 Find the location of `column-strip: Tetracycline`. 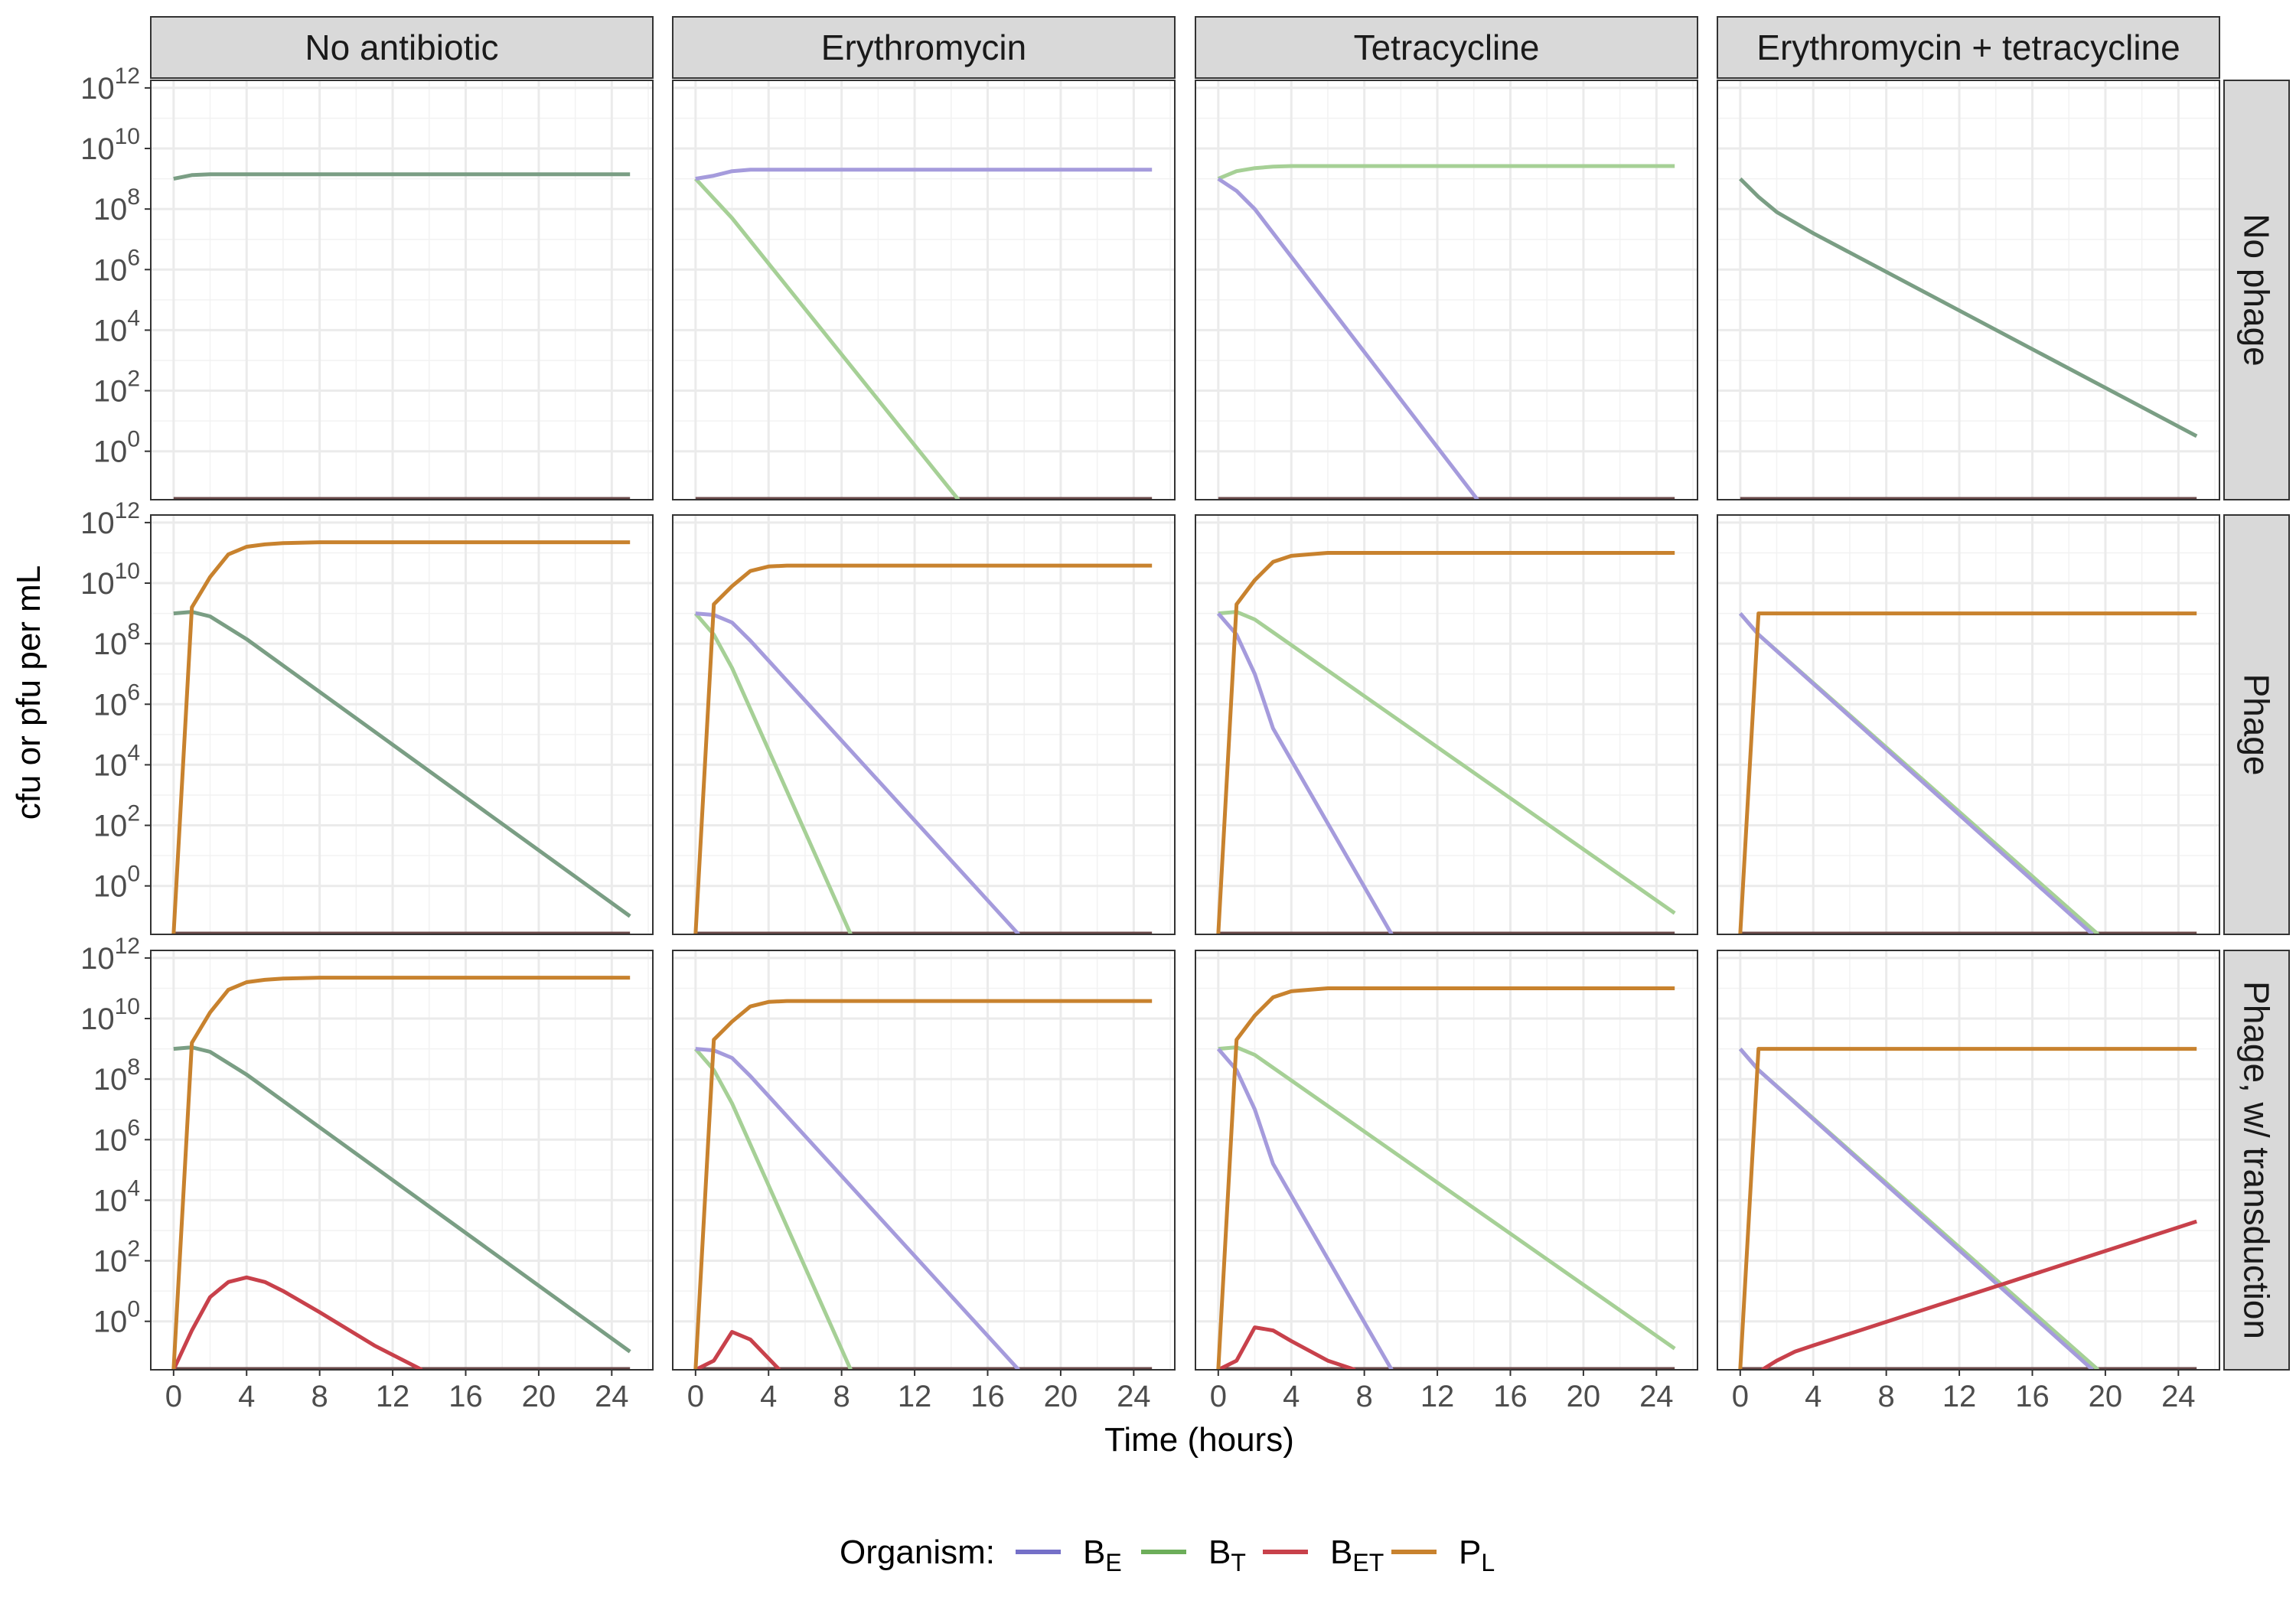

column-strip: Tetracycline is located at coordinates (1446, 47).